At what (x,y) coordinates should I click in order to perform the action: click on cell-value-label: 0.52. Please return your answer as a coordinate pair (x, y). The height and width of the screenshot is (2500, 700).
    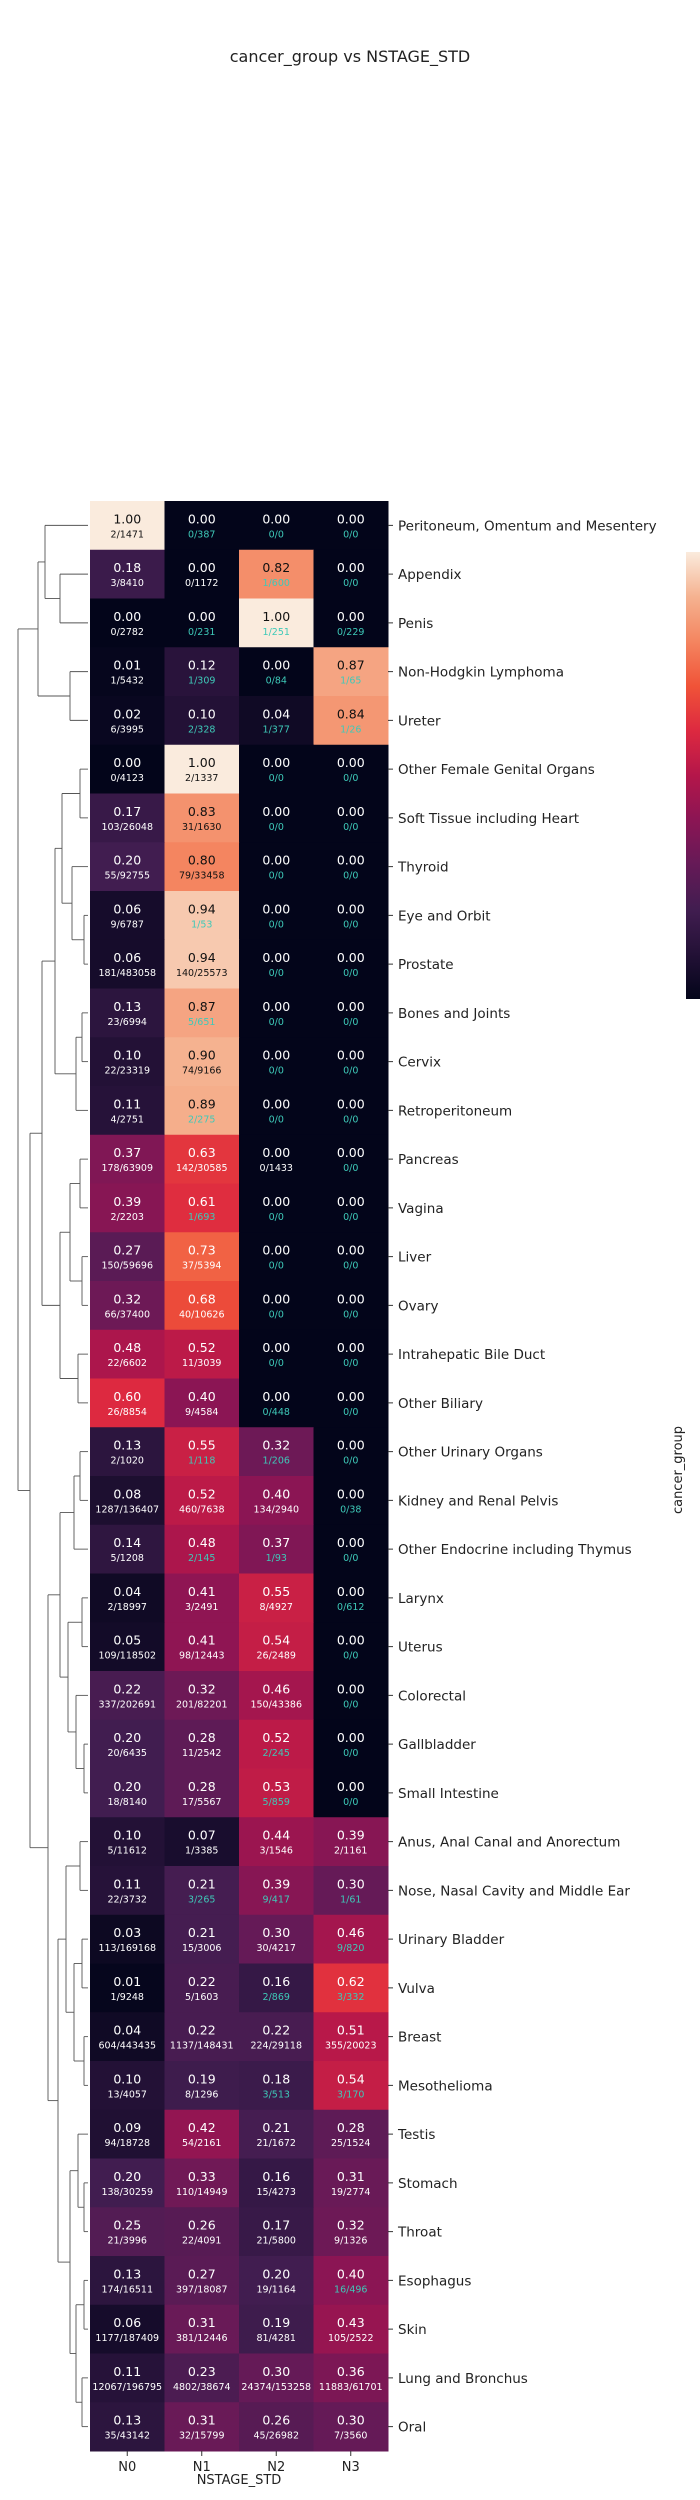
    Looking at the image, I should click on (276, 1737).